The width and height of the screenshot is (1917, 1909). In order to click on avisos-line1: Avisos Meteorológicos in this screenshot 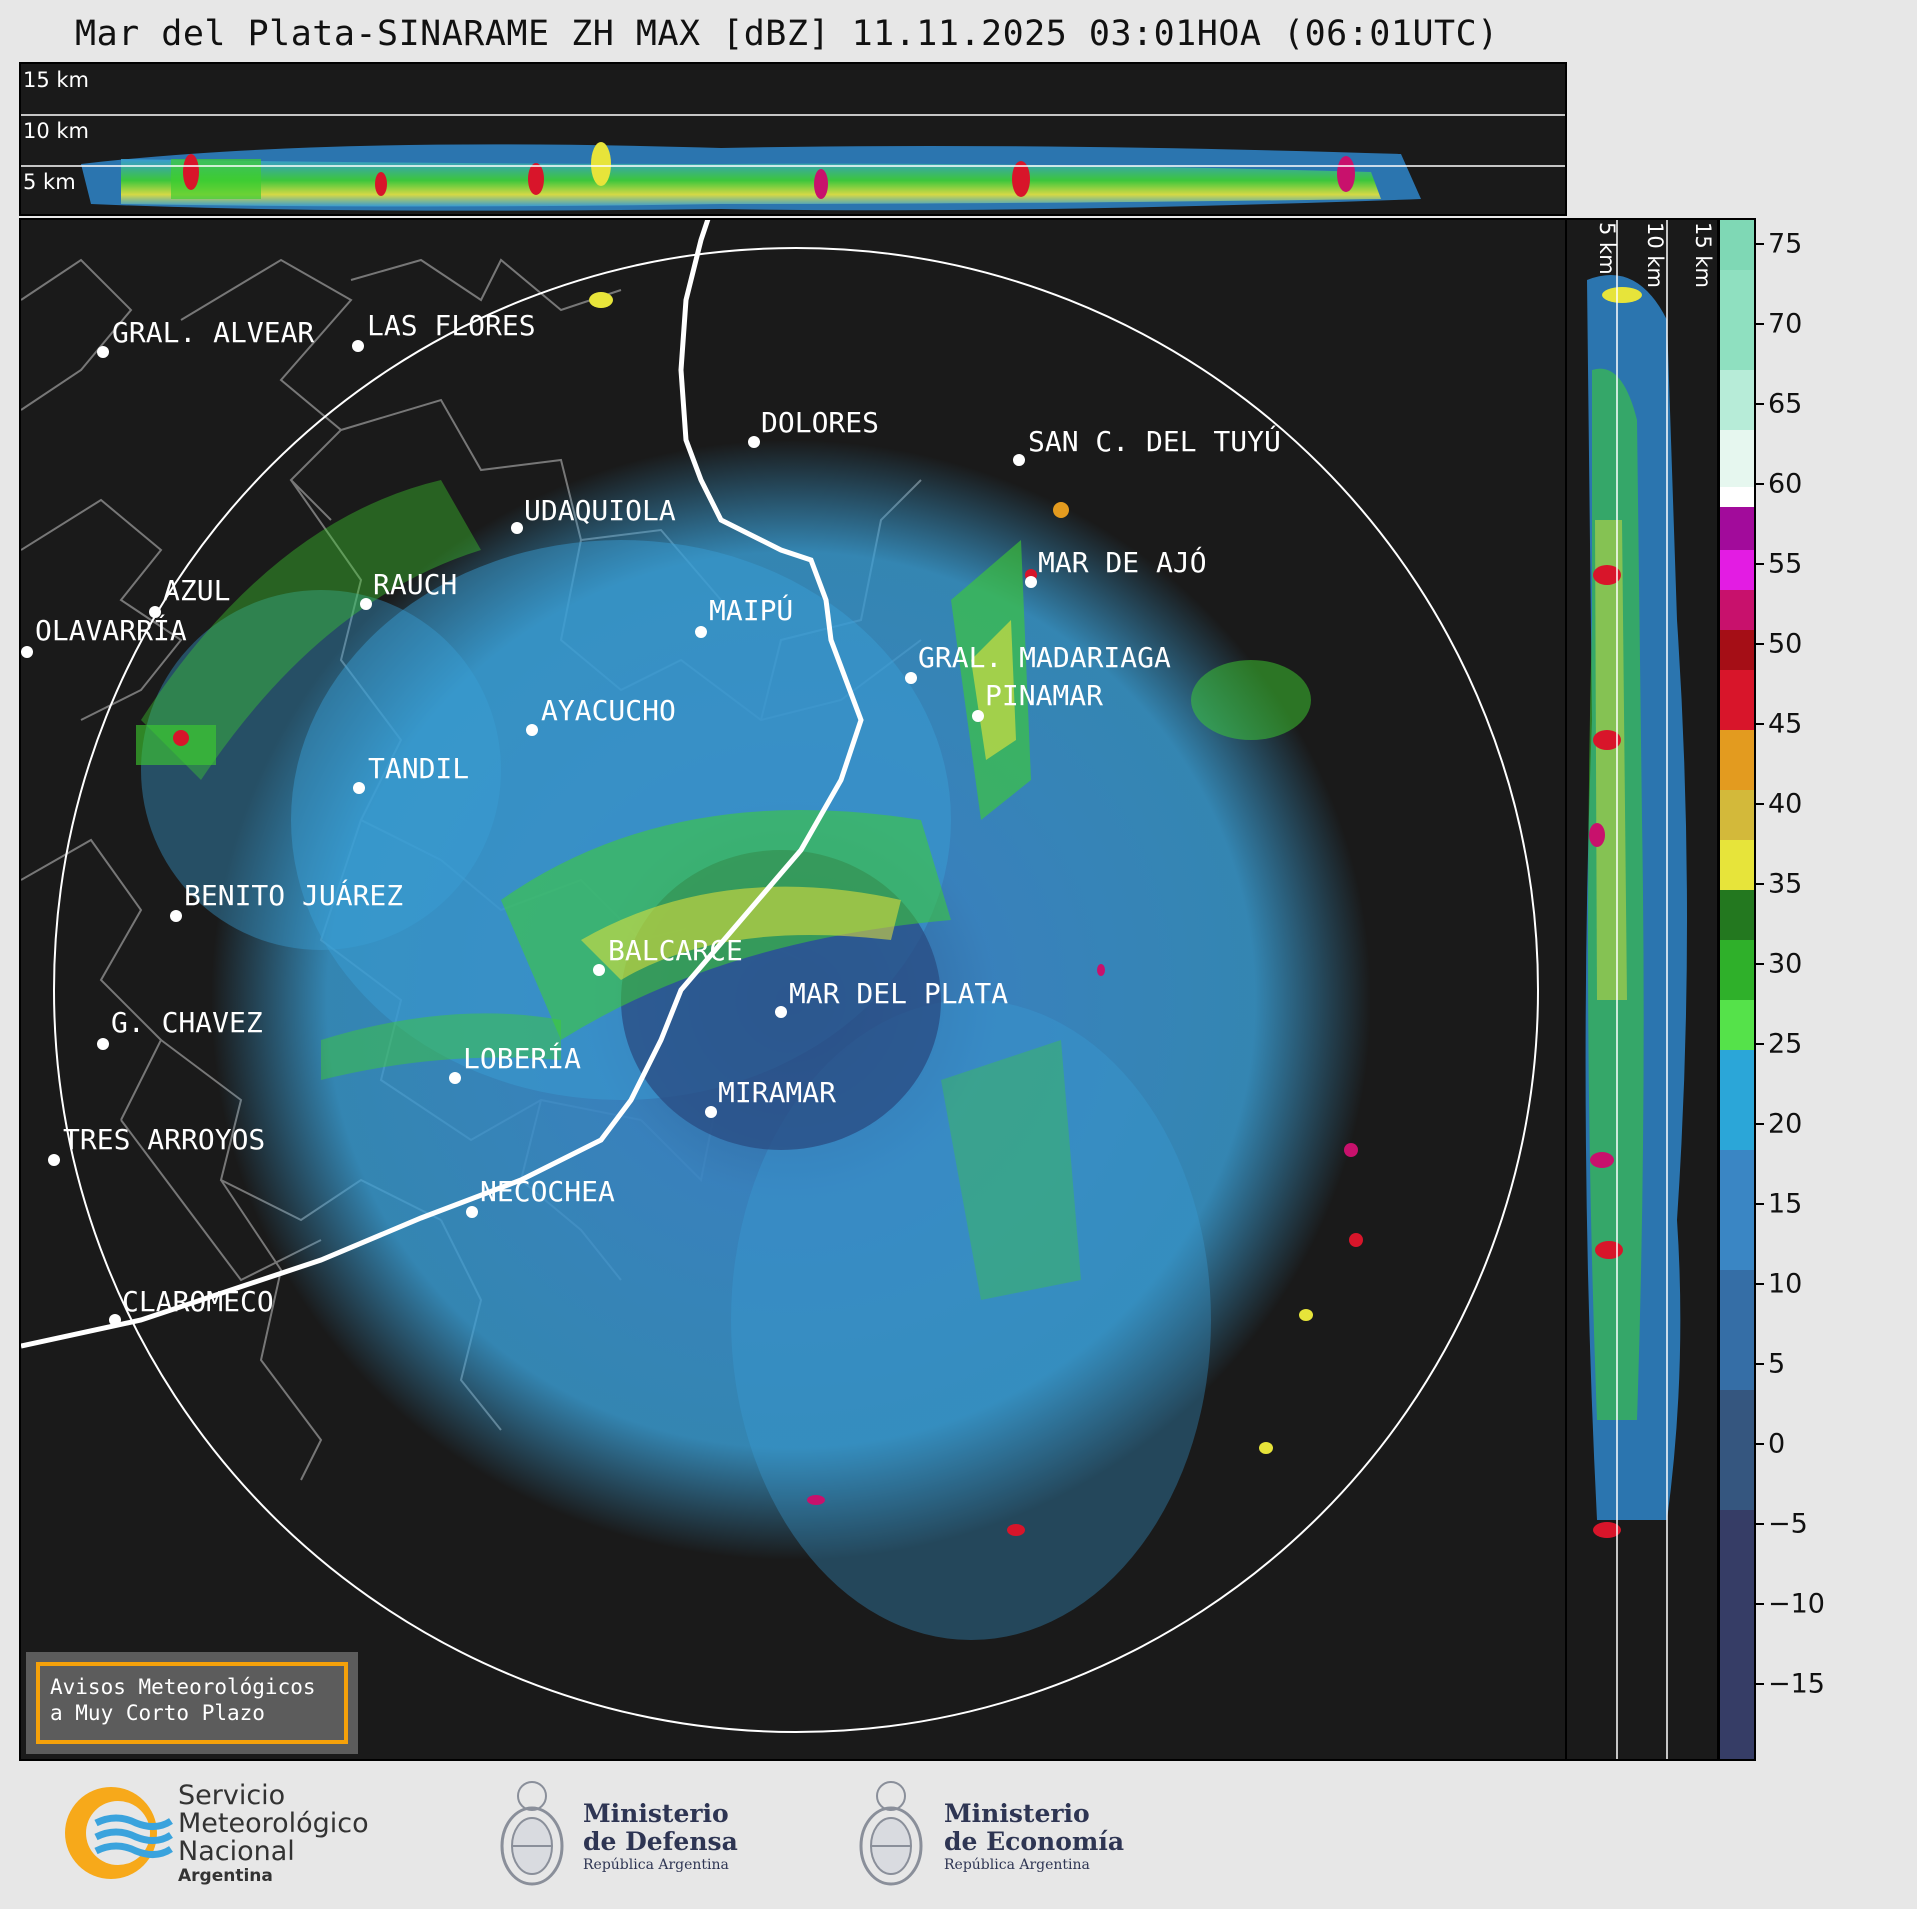, I will do `click(183, 1687)`.